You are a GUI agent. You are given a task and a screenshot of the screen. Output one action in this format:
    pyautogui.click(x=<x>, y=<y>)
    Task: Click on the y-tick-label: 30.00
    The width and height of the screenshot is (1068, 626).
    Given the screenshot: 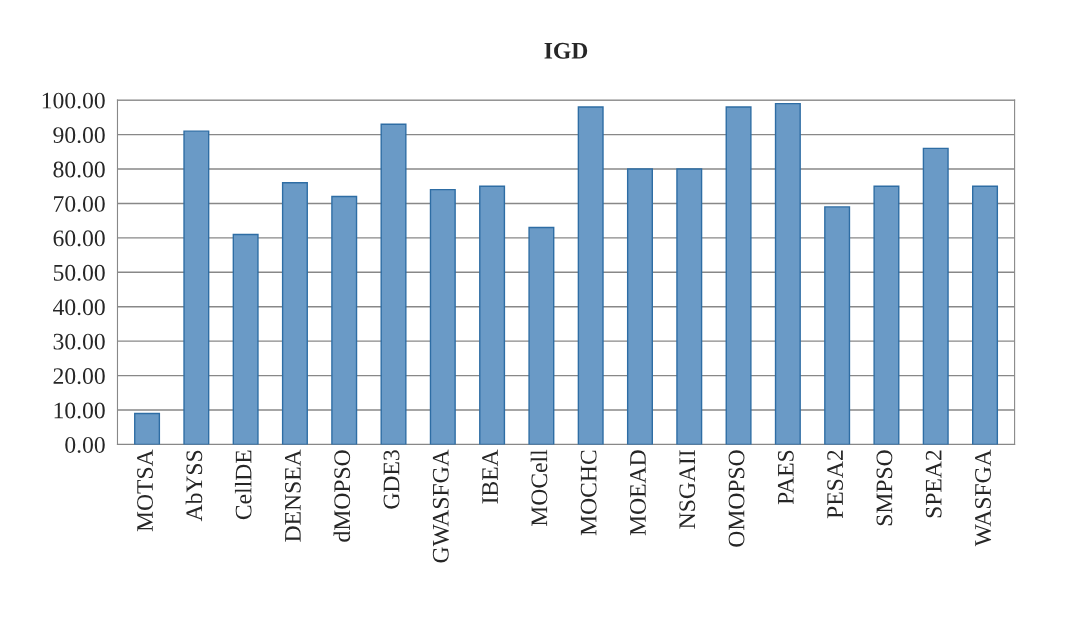 What is the action you would take?
    pyautogui.click(x=79, y=341)
    